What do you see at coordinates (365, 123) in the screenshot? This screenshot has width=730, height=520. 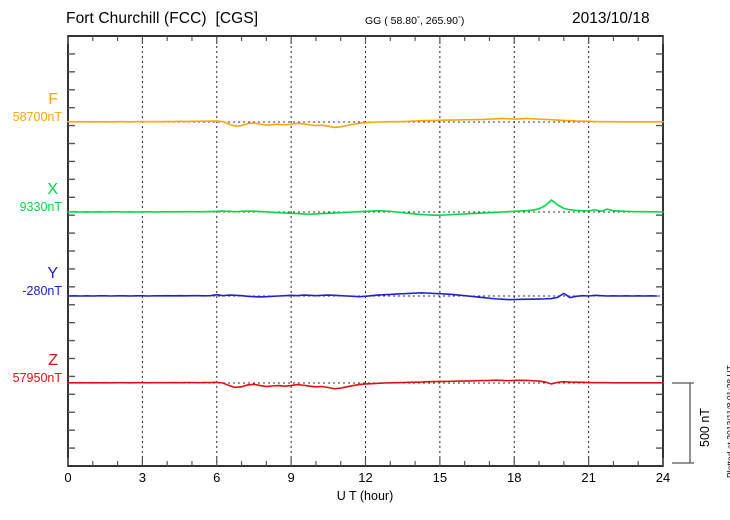 I see `trace-F` at bounding box center [365, 123].